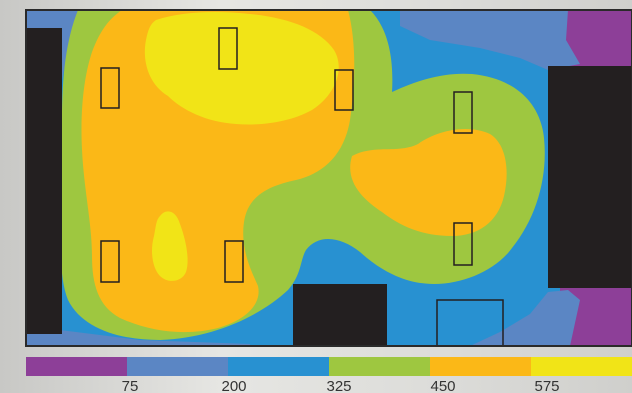 This screenshot has height=393, width=632. I want to click on legend-tick-label: 200, so click(233, 385).